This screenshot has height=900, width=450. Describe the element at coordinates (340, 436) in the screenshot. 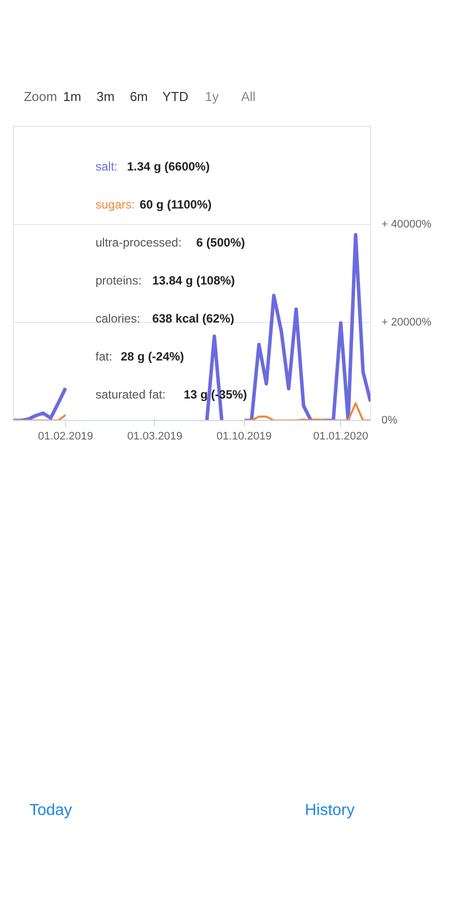

I see `x-tick-label: 01.01.2020` at that location.